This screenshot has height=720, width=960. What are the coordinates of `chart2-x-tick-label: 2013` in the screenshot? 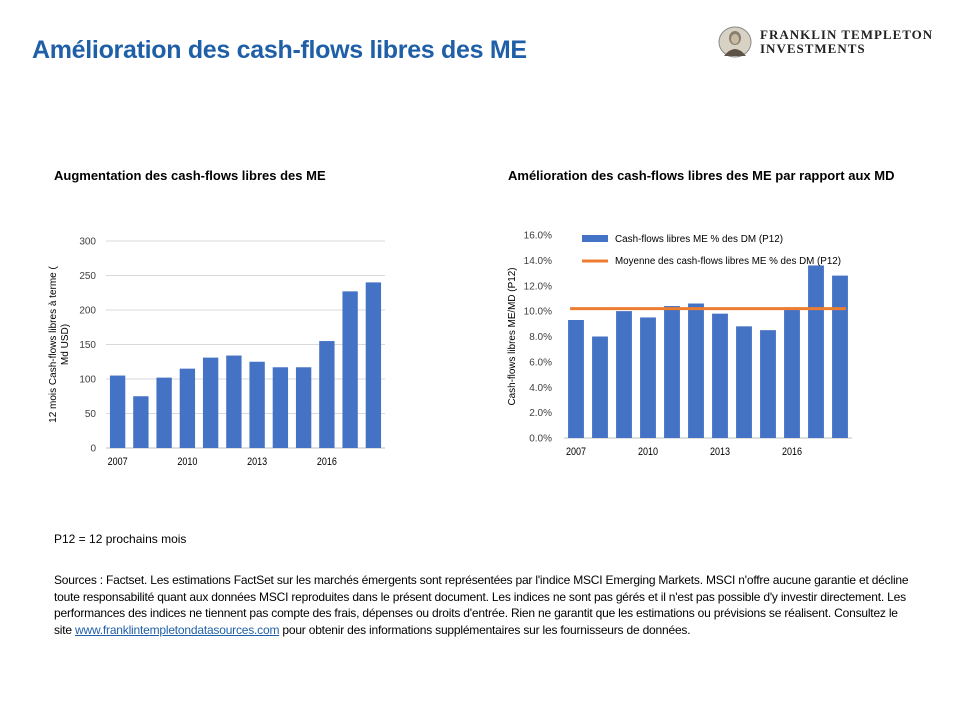 It's located at (720, 452).